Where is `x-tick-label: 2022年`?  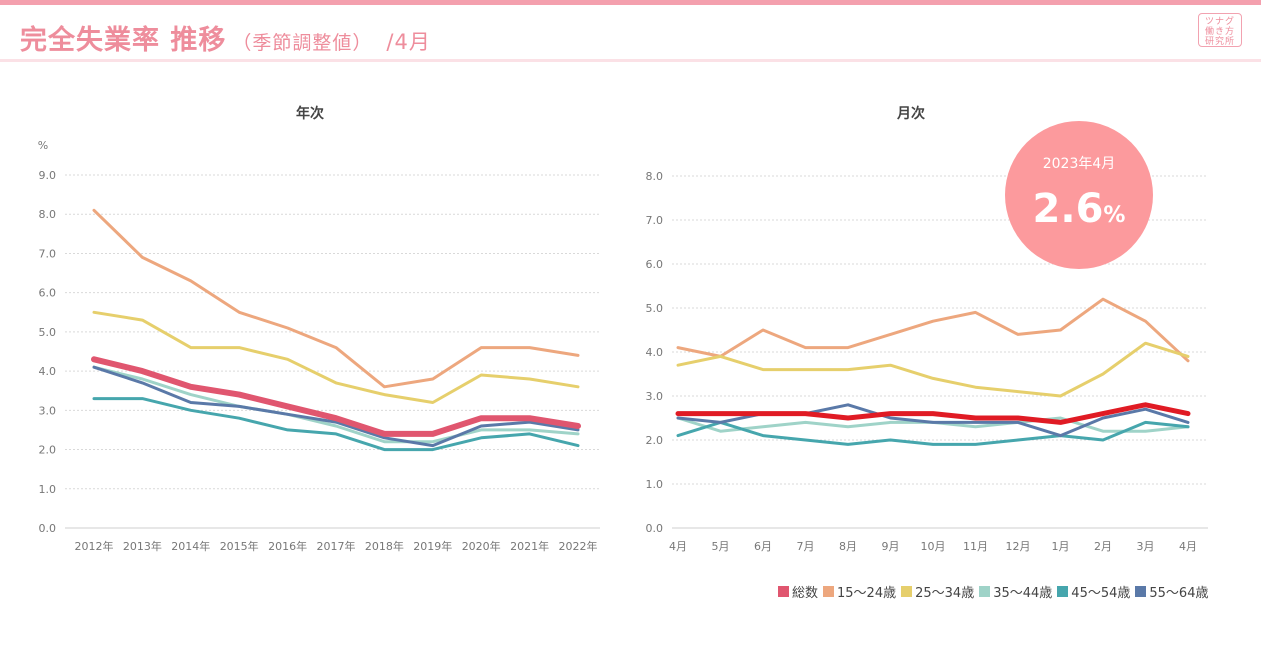 x-tick-label: 2022年 is located at coordinates (578, 546).